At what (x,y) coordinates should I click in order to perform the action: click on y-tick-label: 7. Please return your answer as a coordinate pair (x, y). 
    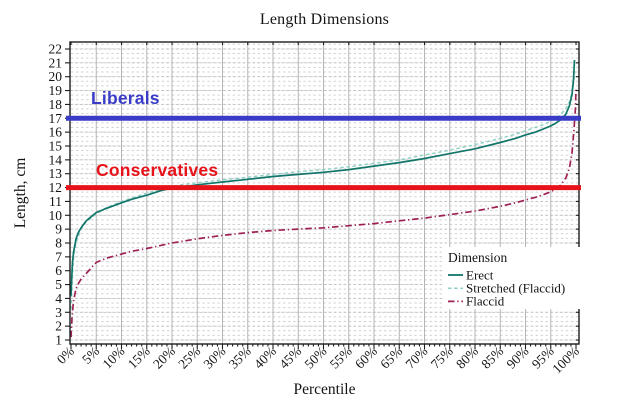
    Looking at the image, I should click on (58, 256).